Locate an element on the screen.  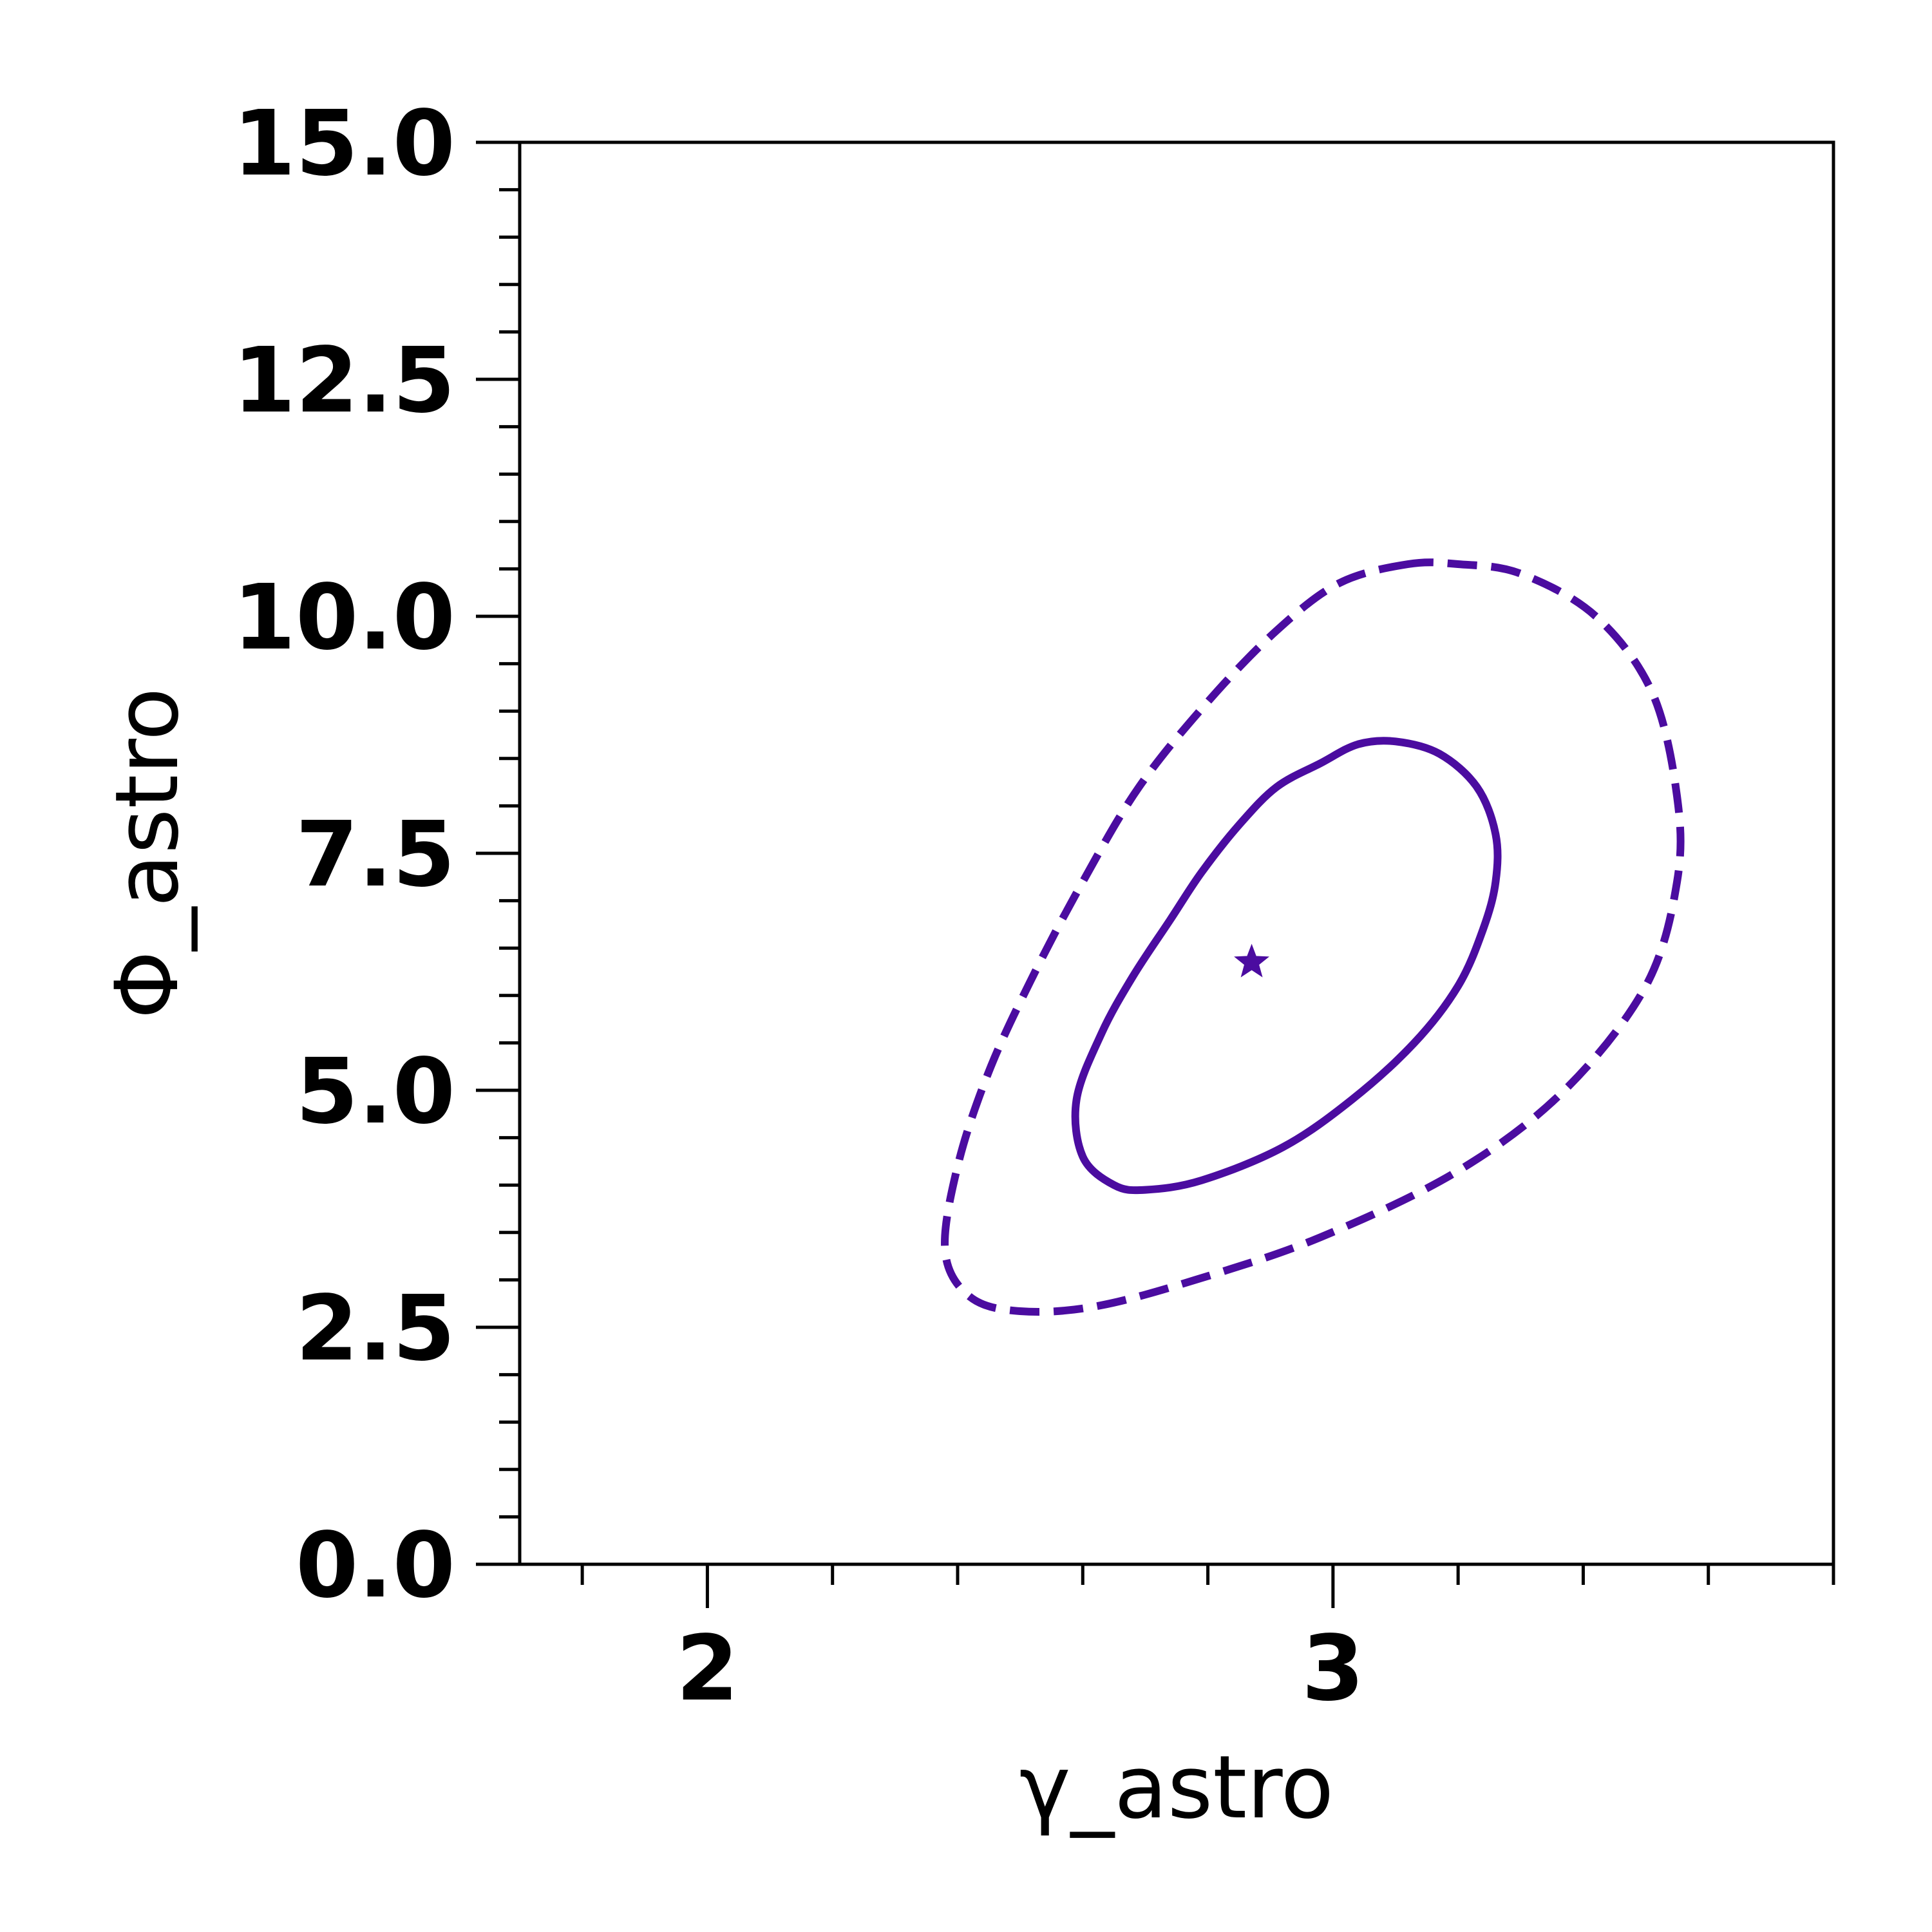
contour-inner-solid is located at coordinates (1287, 966).